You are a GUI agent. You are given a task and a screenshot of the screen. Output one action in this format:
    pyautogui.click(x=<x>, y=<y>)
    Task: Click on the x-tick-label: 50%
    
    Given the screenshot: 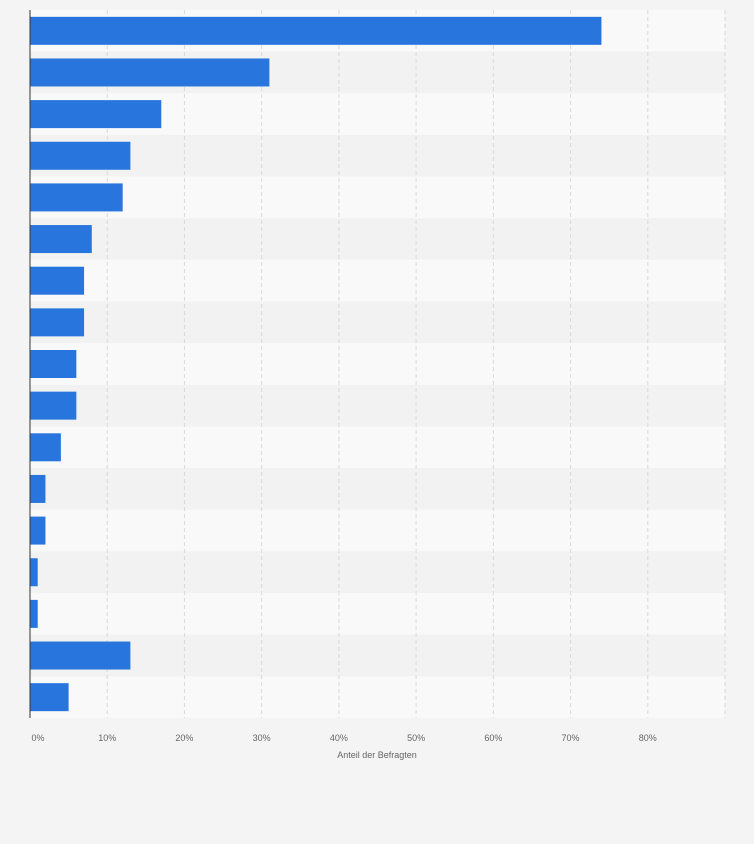 What is the action you would take?
    pyautogui.click(x=416, y=738)
    